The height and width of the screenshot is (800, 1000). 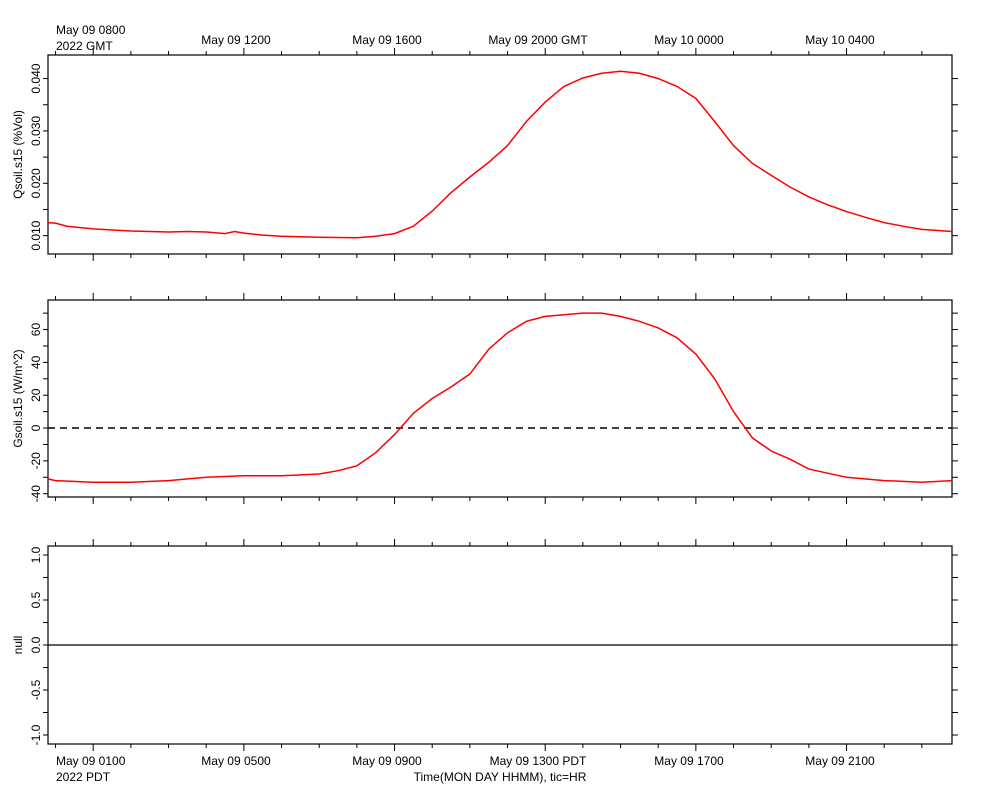 What do you see at coordinates (36, 689) in the screenshot?
I see `y-tick-label: -0.5` at bounding box center [36, 689].